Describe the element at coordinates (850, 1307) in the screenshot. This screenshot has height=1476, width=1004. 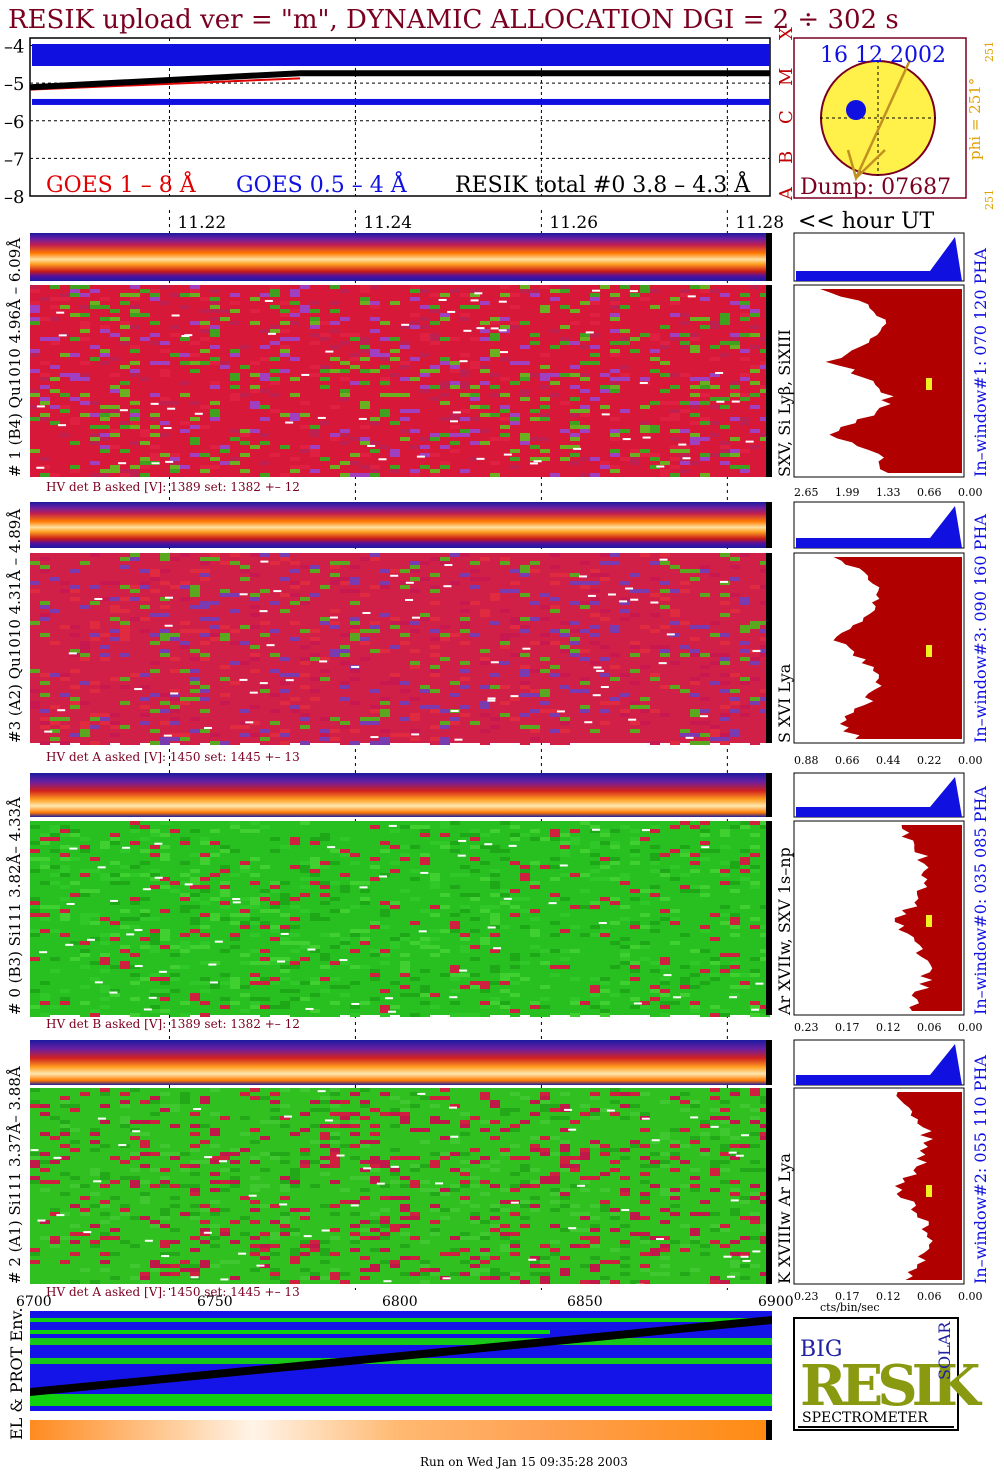
I see `hist-xlabel: cts/bin/sec` at that location.